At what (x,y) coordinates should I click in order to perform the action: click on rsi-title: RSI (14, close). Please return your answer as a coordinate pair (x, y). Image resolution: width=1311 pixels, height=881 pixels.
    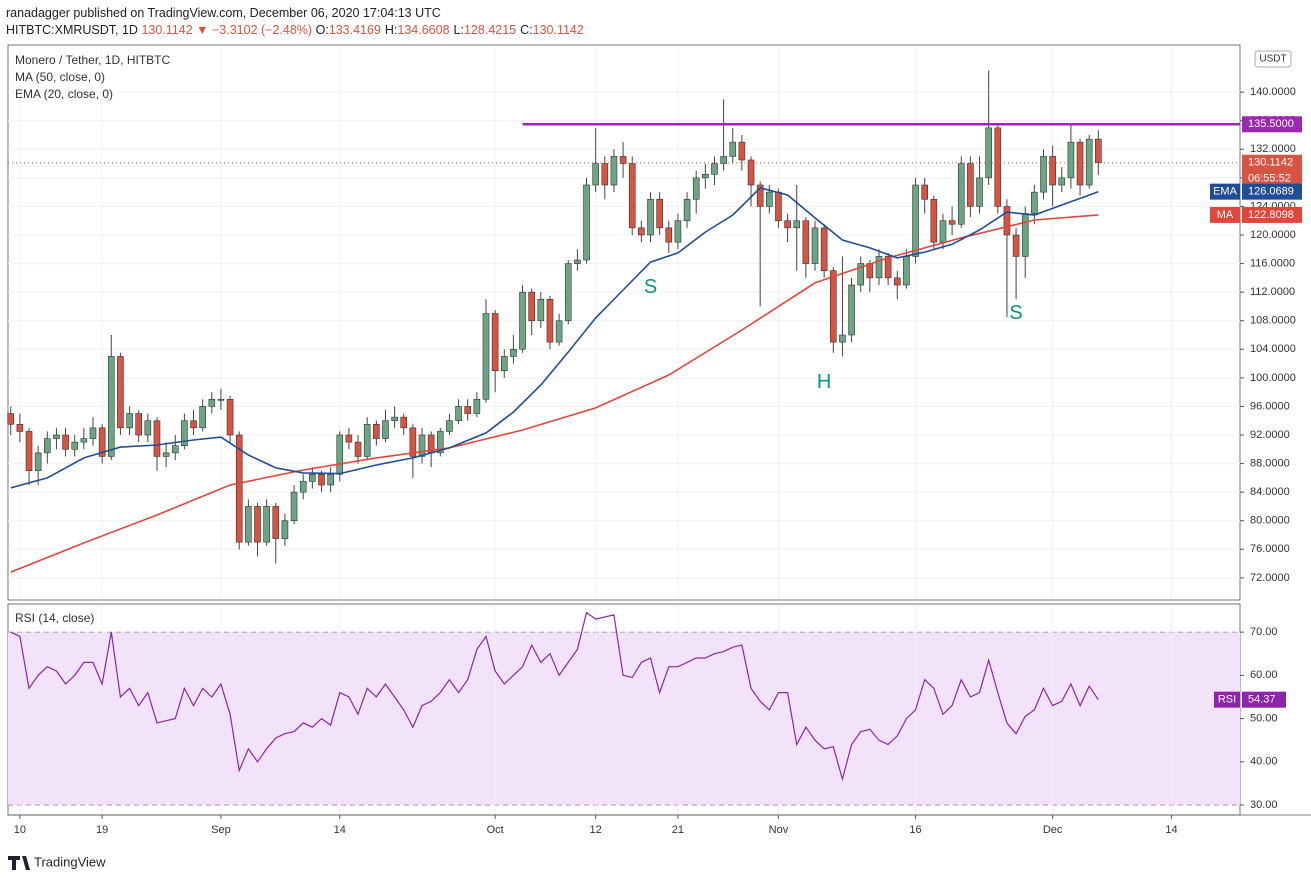
    Looking at the image, I should click on (54, 618).